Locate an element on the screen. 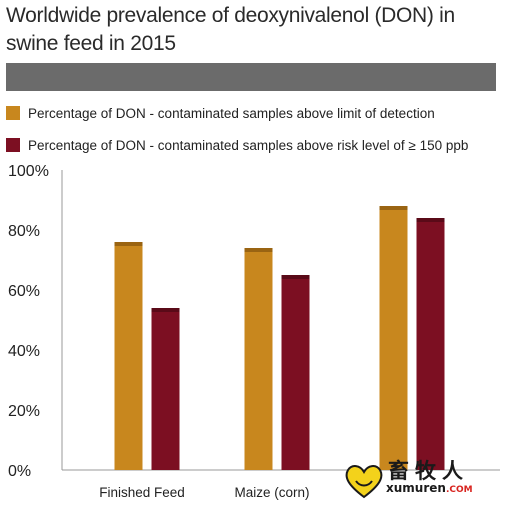 The width and height of the screenshot is (514, 505). legend-swatch-lod is located at coordinates (13, 113).